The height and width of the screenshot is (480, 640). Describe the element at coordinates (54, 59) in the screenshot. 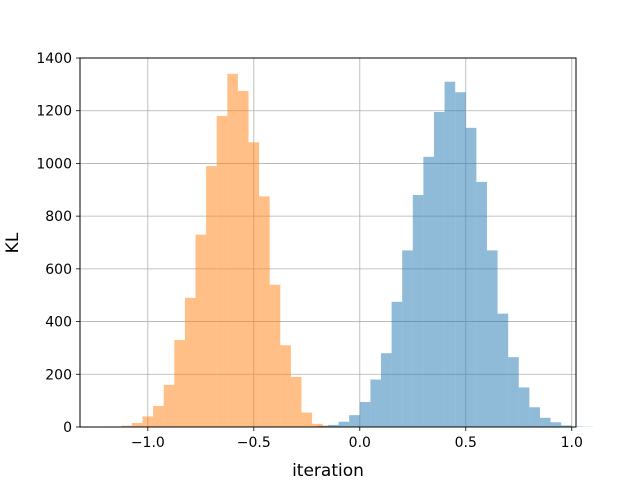

I see `y-tick-label: 1400` at that location.